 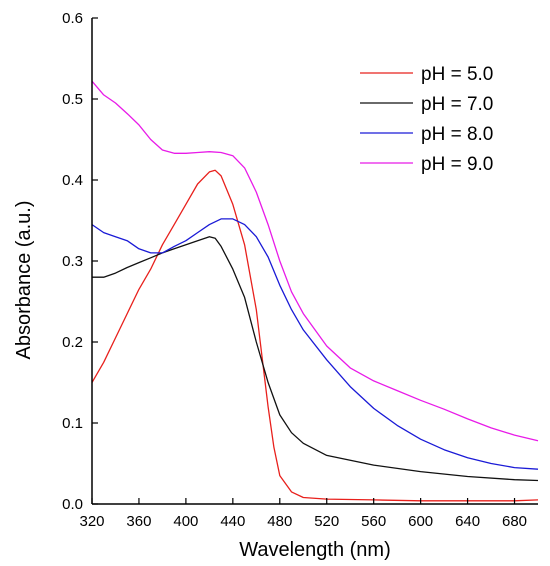 I want to click on x-tick-label: 320, so click(x=91, y=521).